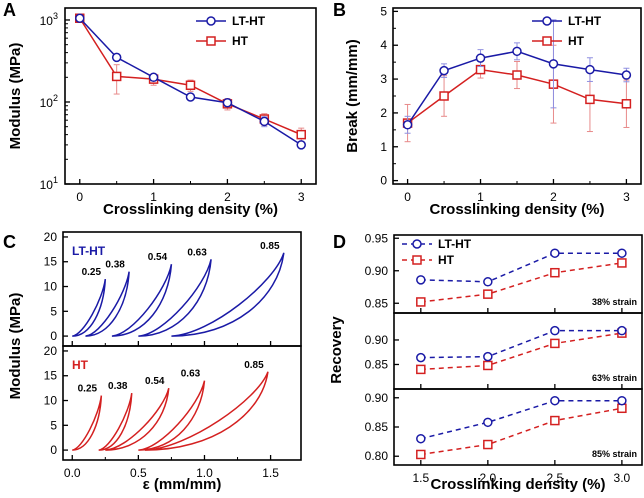 This screenshot has width=644, height=498. I want to click on panel-c-lt-ht-loop-0.63, so click(175, 298).